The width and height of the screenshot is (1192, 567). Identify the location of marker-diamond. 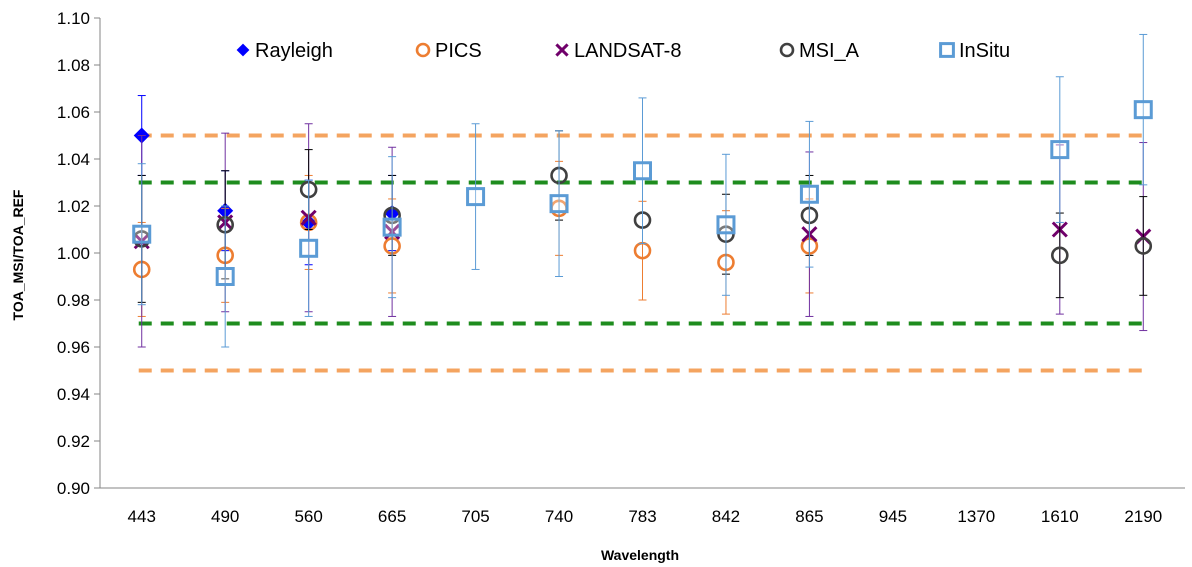
(243, 50).